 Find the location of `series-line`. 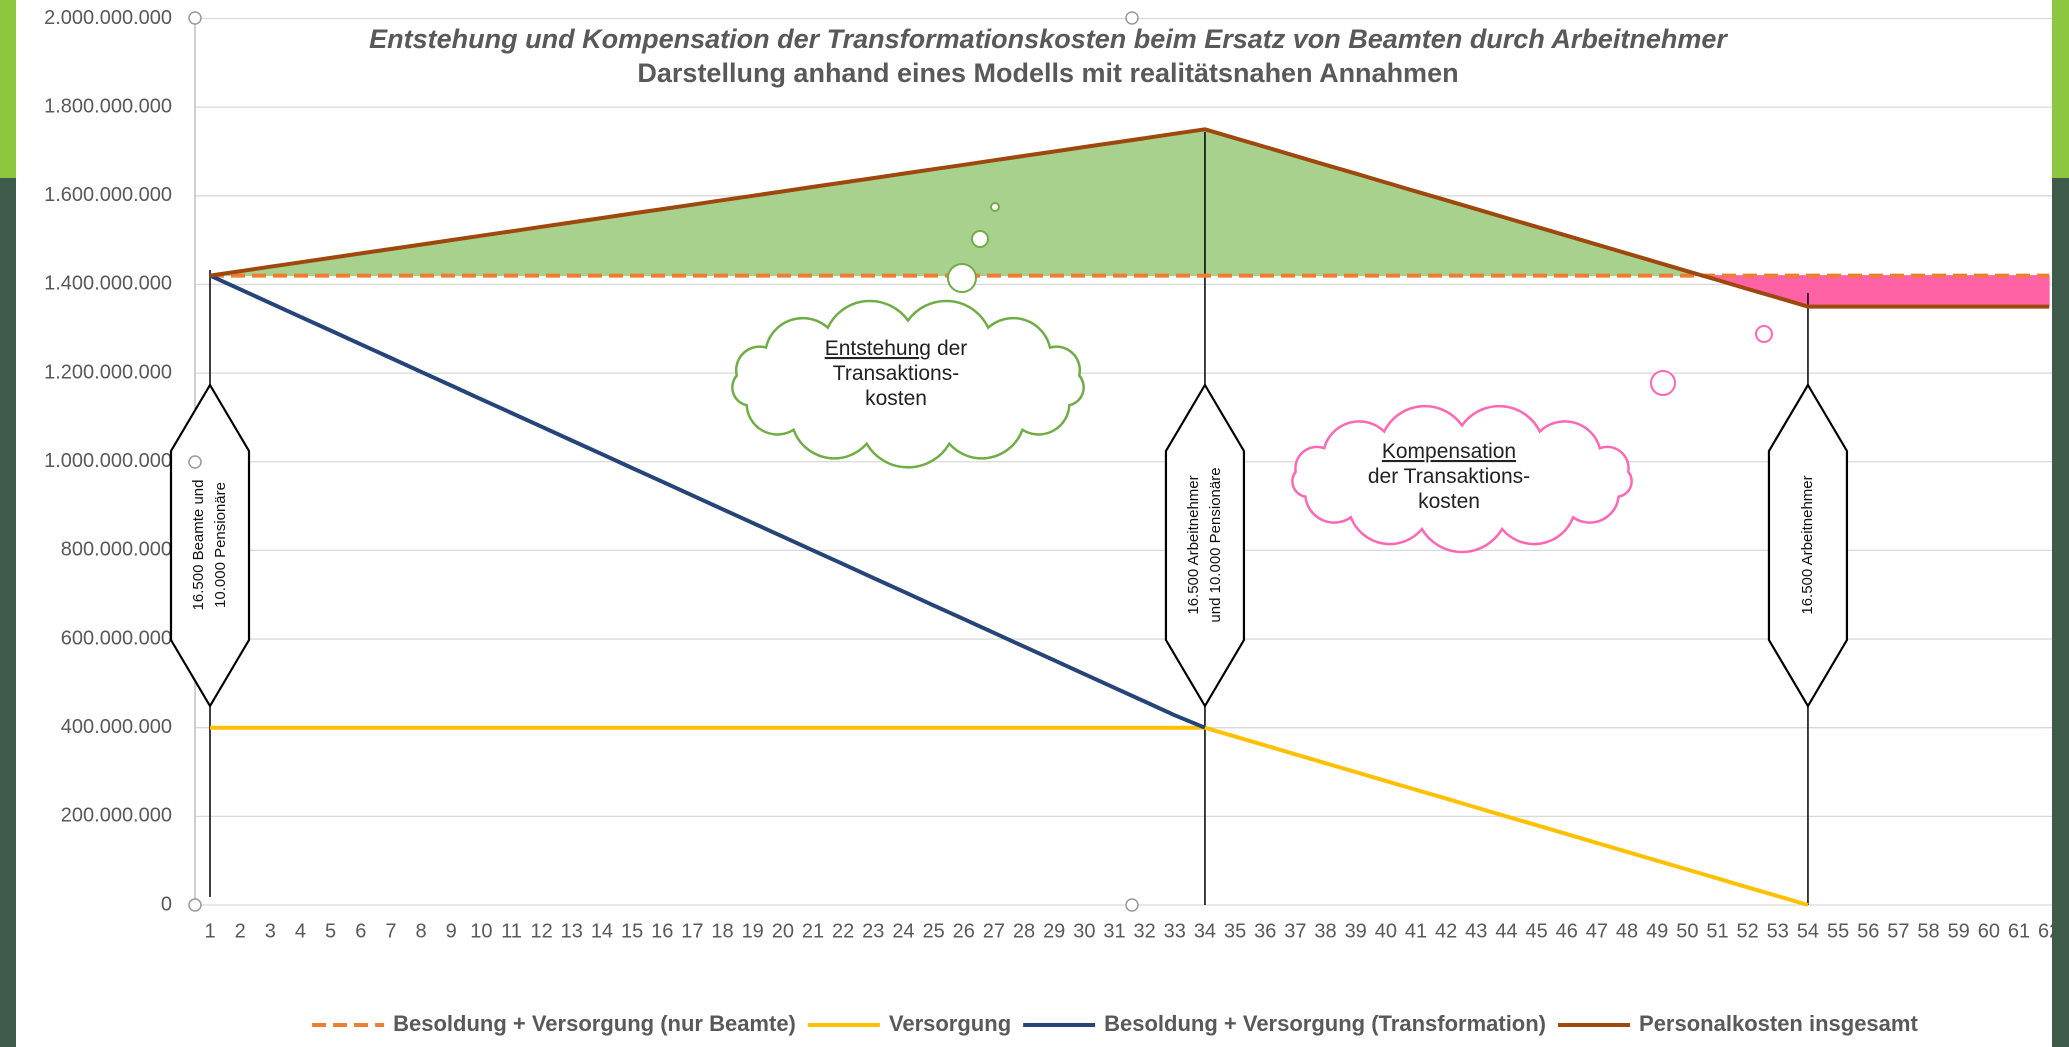

series-line is located at coordinates (1009, 816).